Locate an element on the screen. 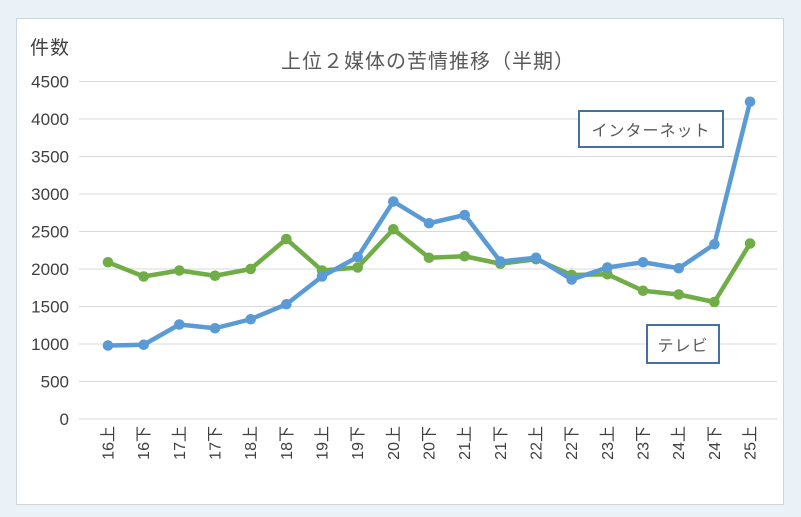 The image size is (801, 517). x-tick-label: 19下 is located at coordinates (358, 443).